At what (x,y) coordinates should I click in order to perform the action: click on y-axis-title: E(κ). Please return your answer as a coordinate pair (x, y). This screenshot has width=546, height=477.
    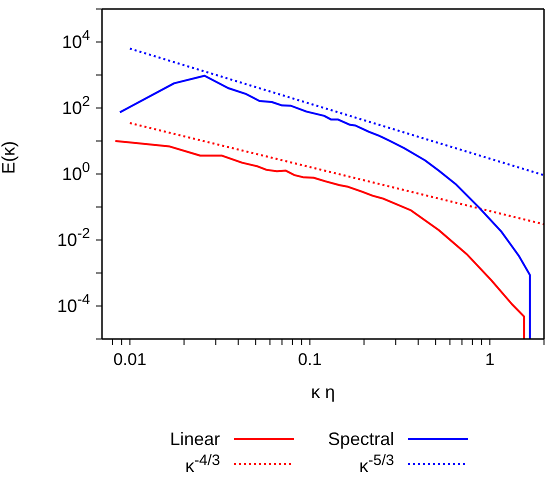
    Looking at the image, I should click on (9, 157).